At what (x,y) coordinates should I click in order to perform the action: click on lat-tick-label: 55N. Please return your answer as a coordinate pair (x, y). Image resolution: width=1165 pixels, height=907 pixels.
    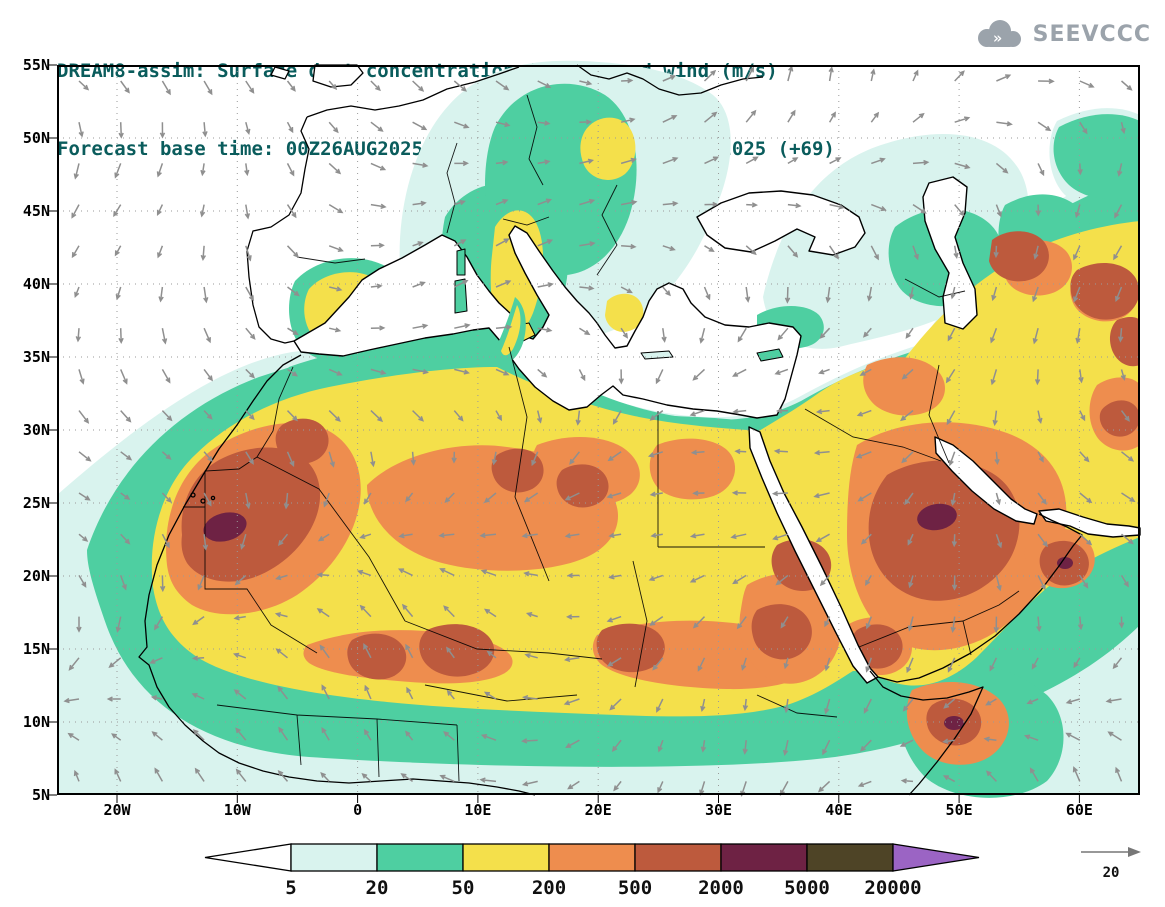
    Looking at the image, I should click on (36, 65).